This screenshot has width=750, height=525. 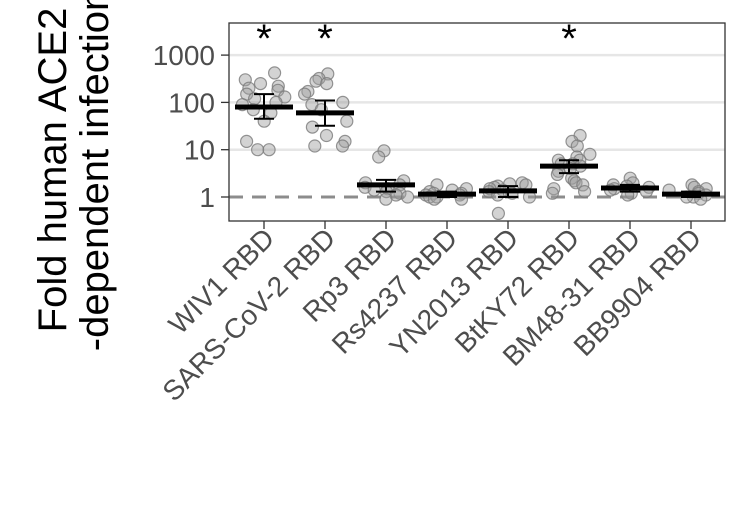 I want to click on significance-marker-6: *, so click(x=569, y=39).